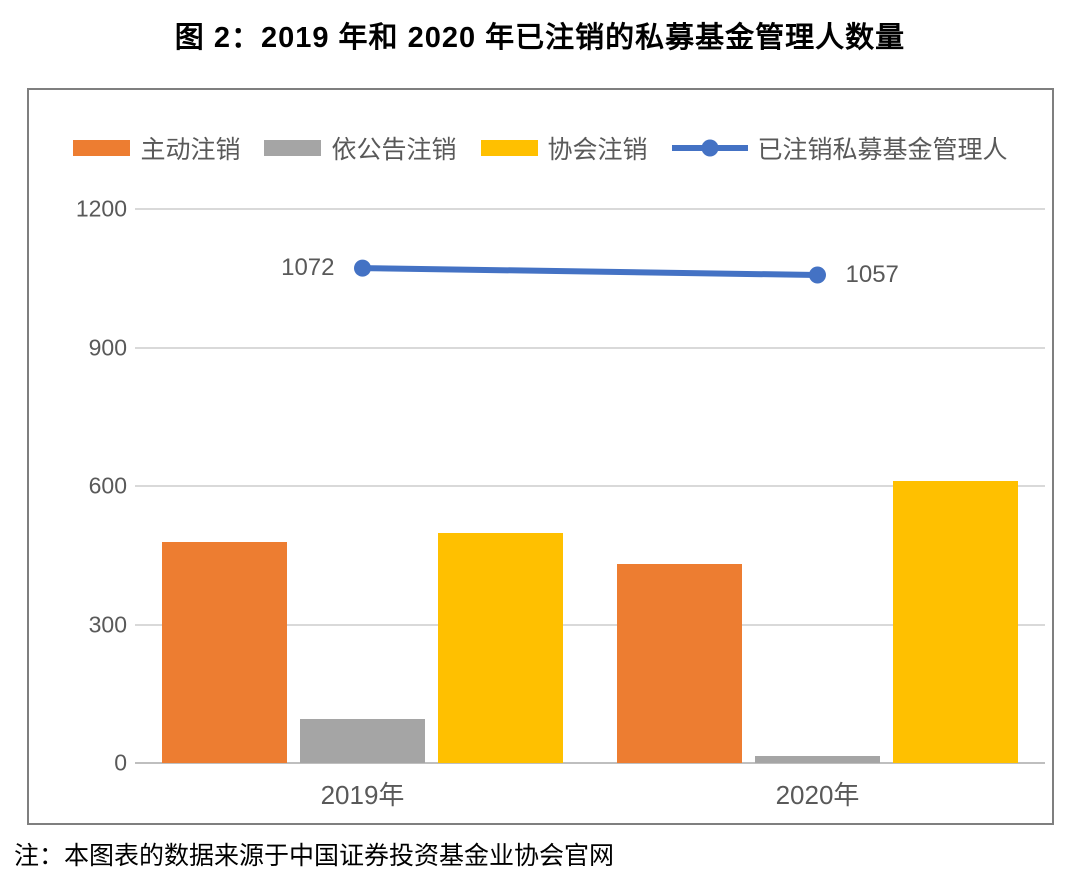  Describe the element at coordinates (597, 150) in the screenshot. I see `legend-label-association-deregistration: 协会注销` at that location.